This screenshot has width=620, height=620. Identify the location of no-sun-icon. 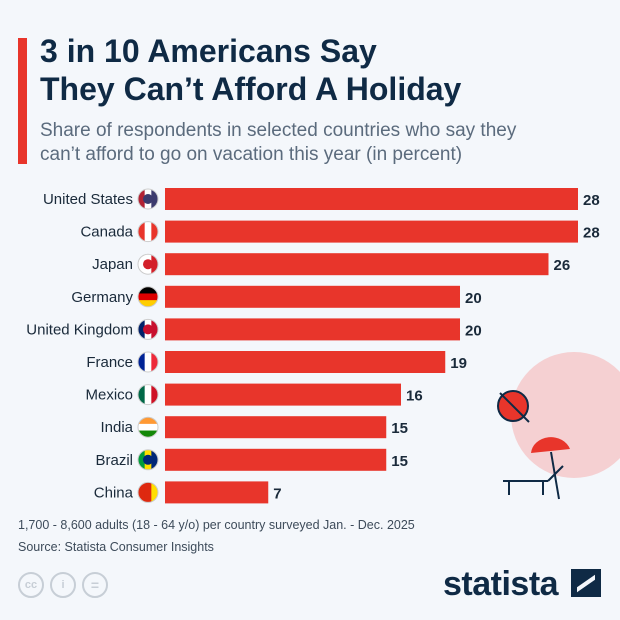
(513, 406).